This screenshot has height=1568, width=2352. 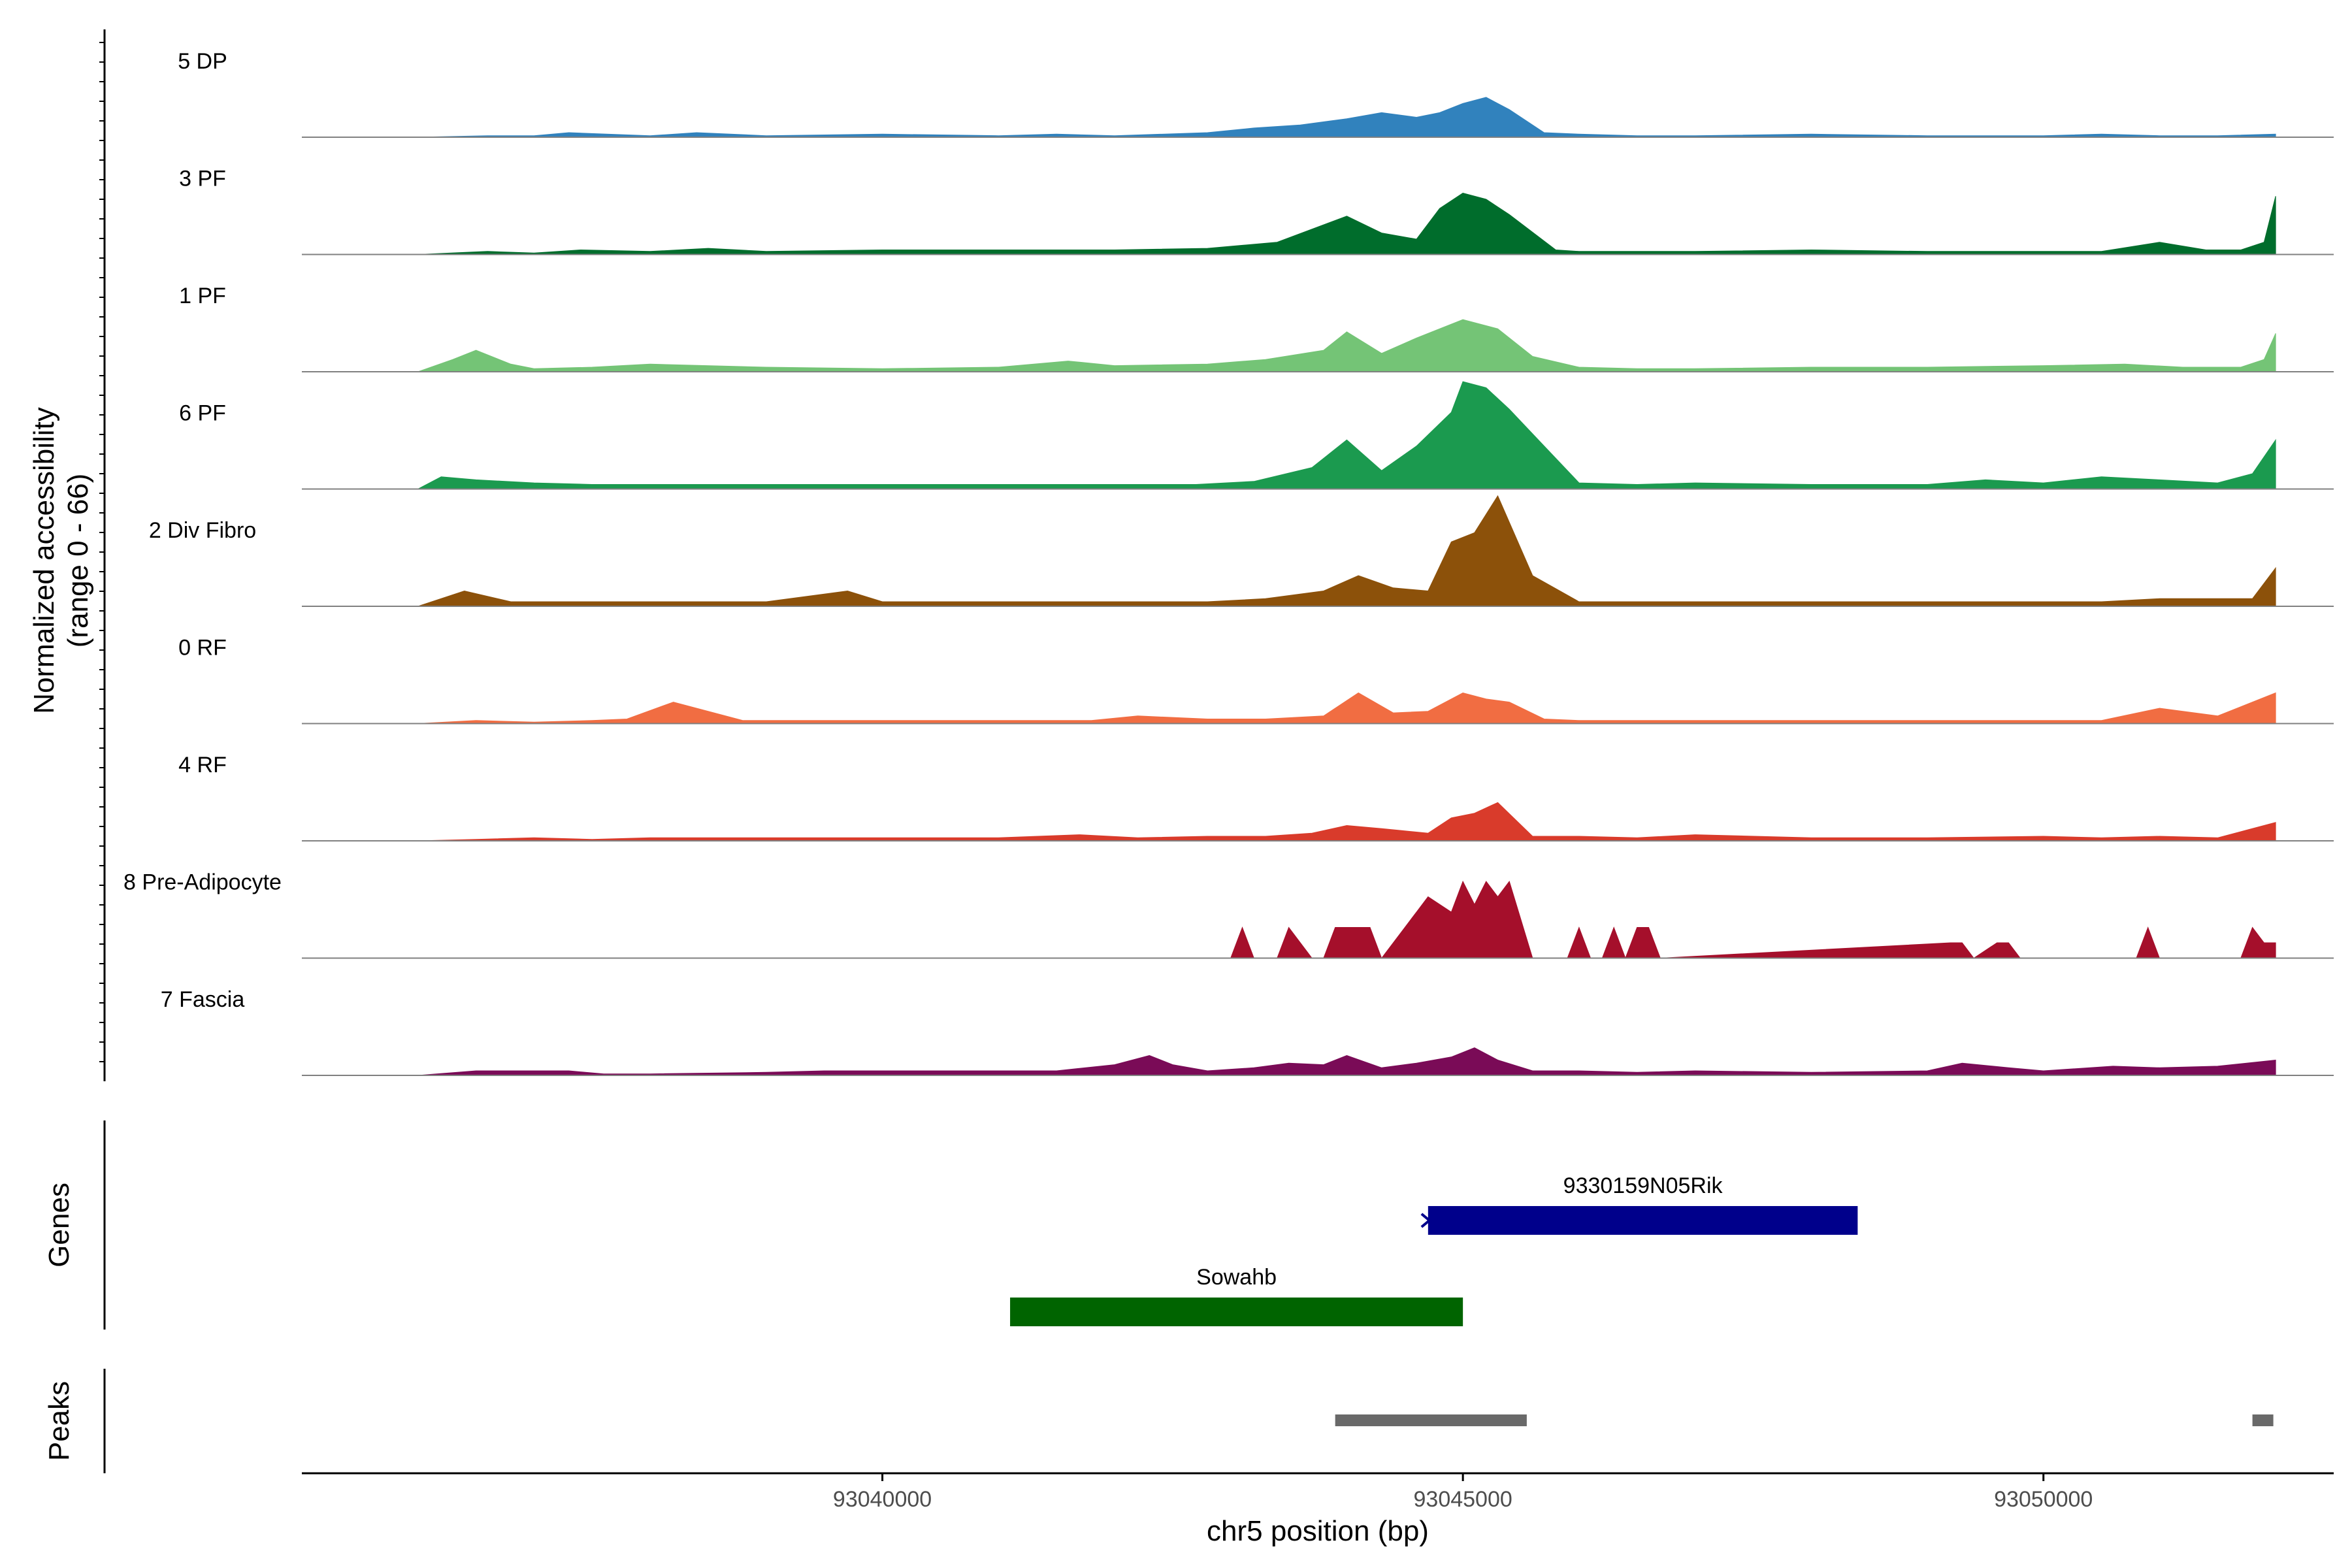 What do you see at coordinates (78, 561) in the screenshot?
I see `y-axis-range: (range 0 - 66)` at bounding box center [78, 561].